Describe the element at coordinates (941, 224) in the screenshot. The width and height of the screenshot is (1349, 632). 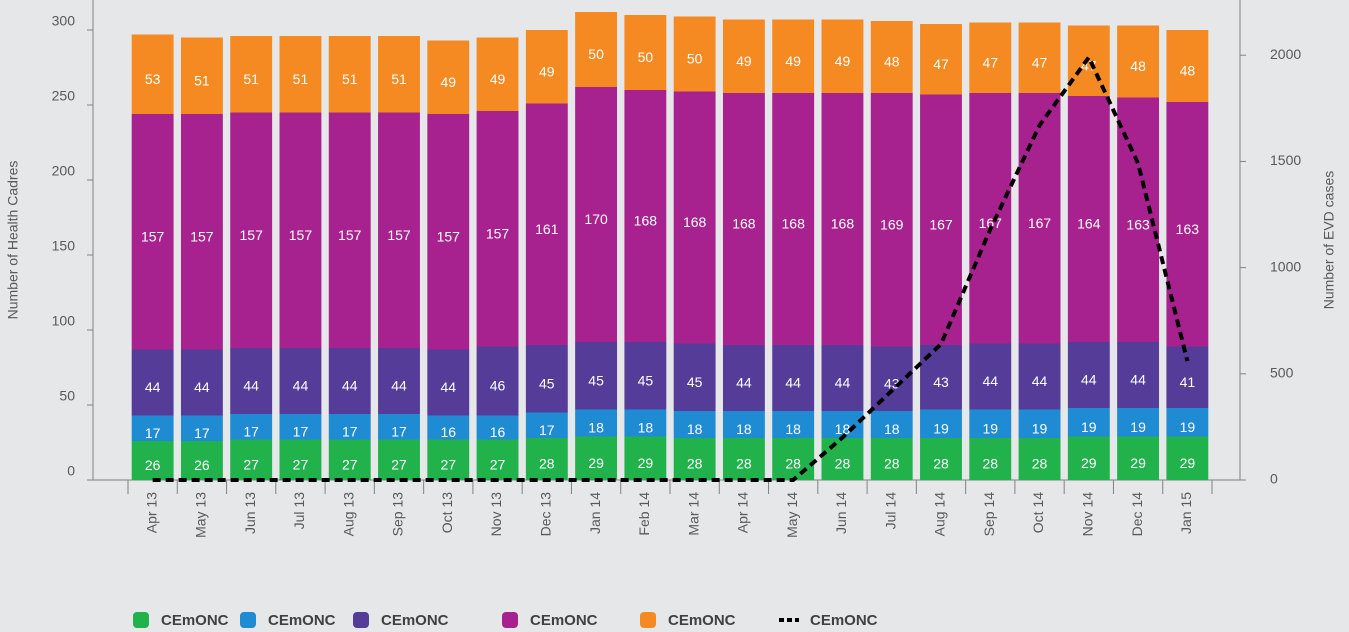
I see `value-label: 167` at that location.